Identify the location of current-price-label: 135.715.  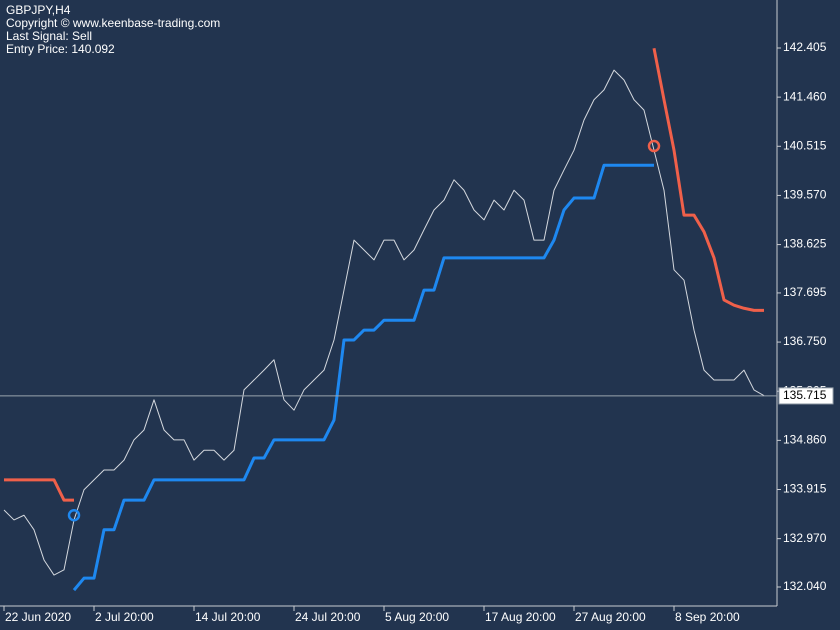
(805, 395).